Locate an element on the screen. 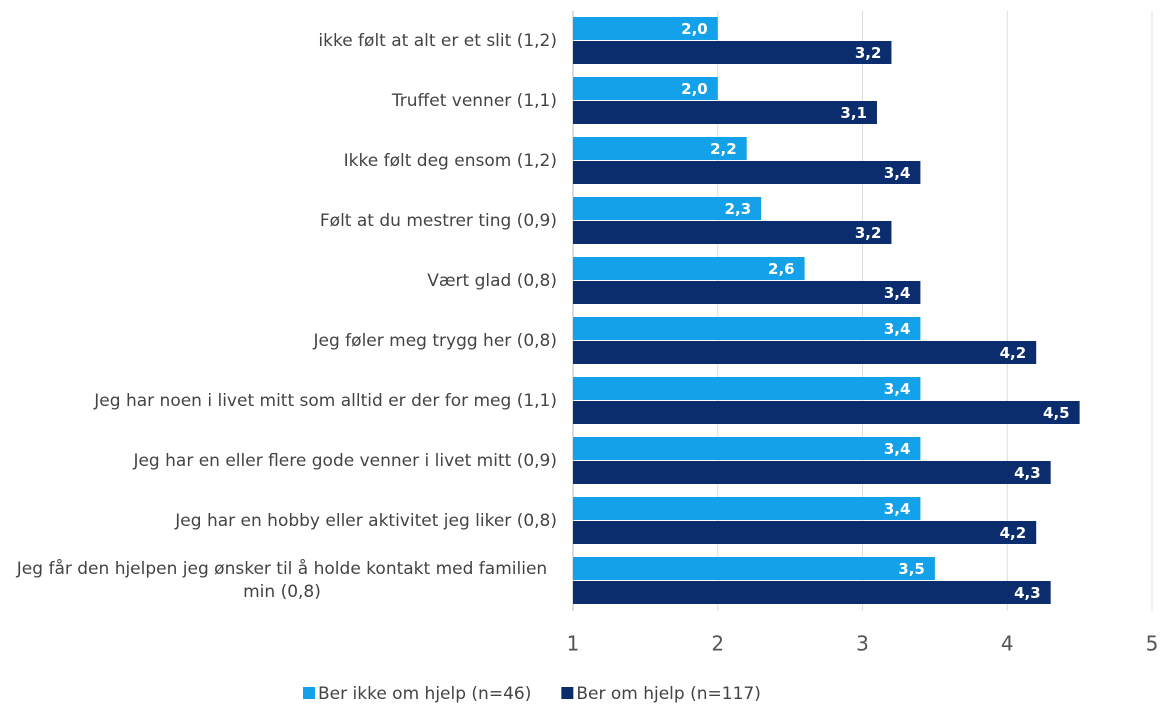 The width and height of the screenshot is (1167, 706). category-label: ikke følt at alt er et slit (1,2) is located at coordinates (278, 41).